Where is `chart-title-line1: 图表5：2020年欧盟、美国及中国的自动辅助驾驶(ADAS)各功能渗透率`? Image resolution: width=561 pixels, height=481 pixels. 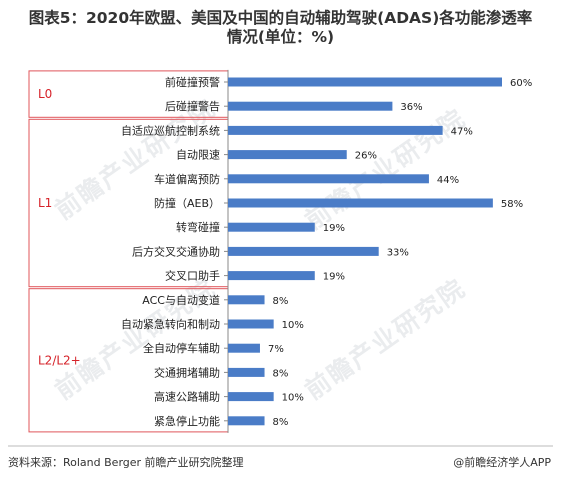 chart-title-line1: 图表5：2020年欧盟、美国及中国的自动辅助驾驶(ADAS)各功能渗透率 is located at coordinates (280, 18).